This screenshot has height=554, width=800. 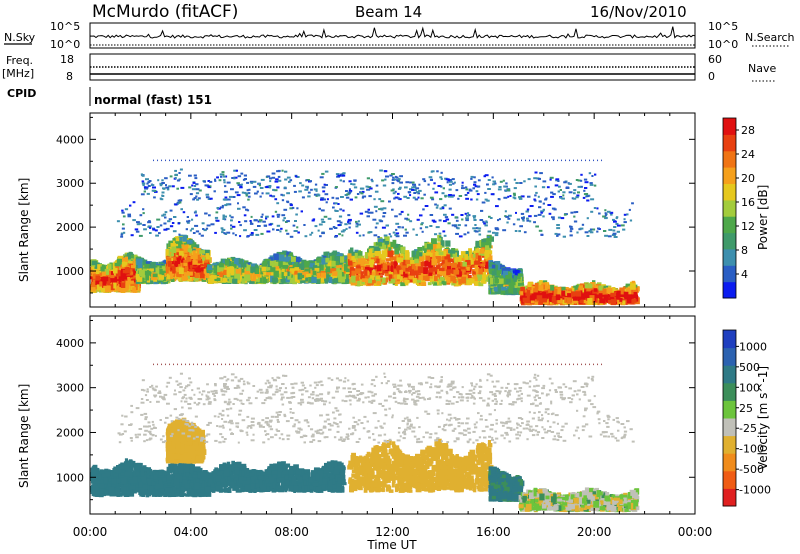 What do you see at coordinates (770, 37) in the screenshot?
I see `nsearch-label: N.Search` at bounding box center [770, 37].